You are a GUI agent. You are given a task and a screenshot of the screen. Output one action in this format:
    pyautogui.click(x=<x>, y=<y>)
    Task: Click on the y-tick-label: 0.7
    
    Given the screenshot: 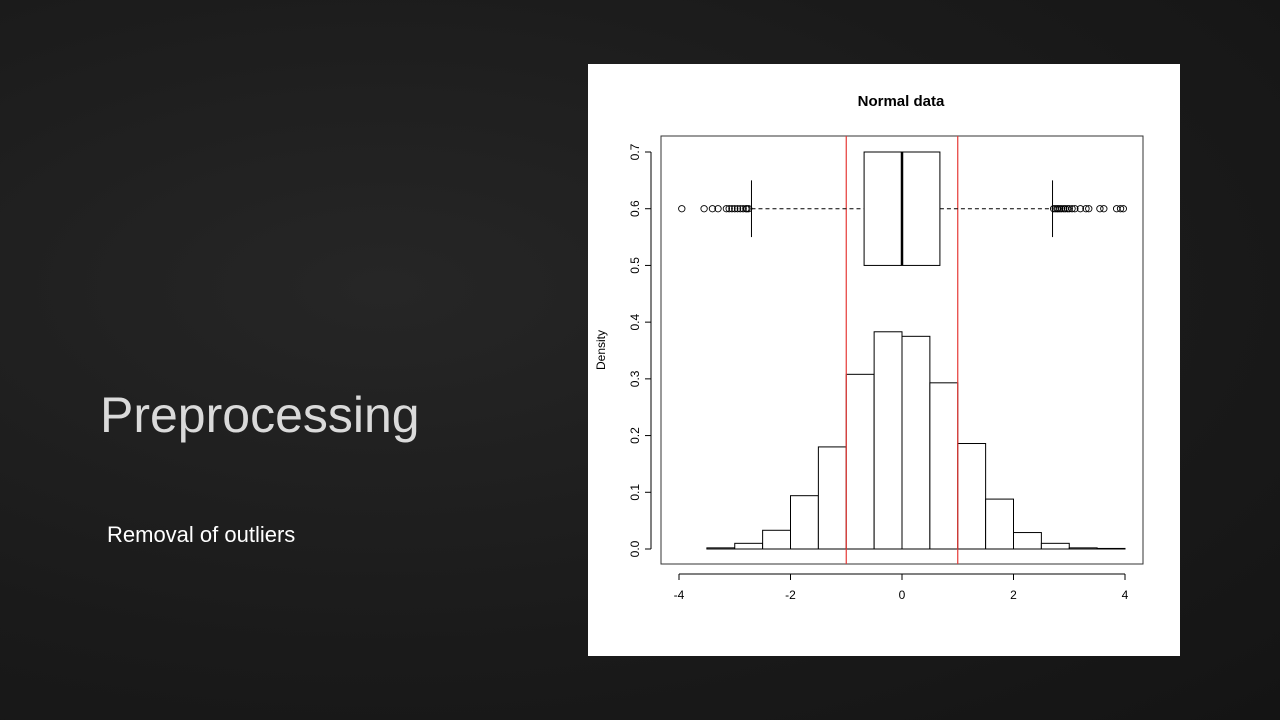 What is the action you would take?
    pyautogui.click(x=635, y=151)
    